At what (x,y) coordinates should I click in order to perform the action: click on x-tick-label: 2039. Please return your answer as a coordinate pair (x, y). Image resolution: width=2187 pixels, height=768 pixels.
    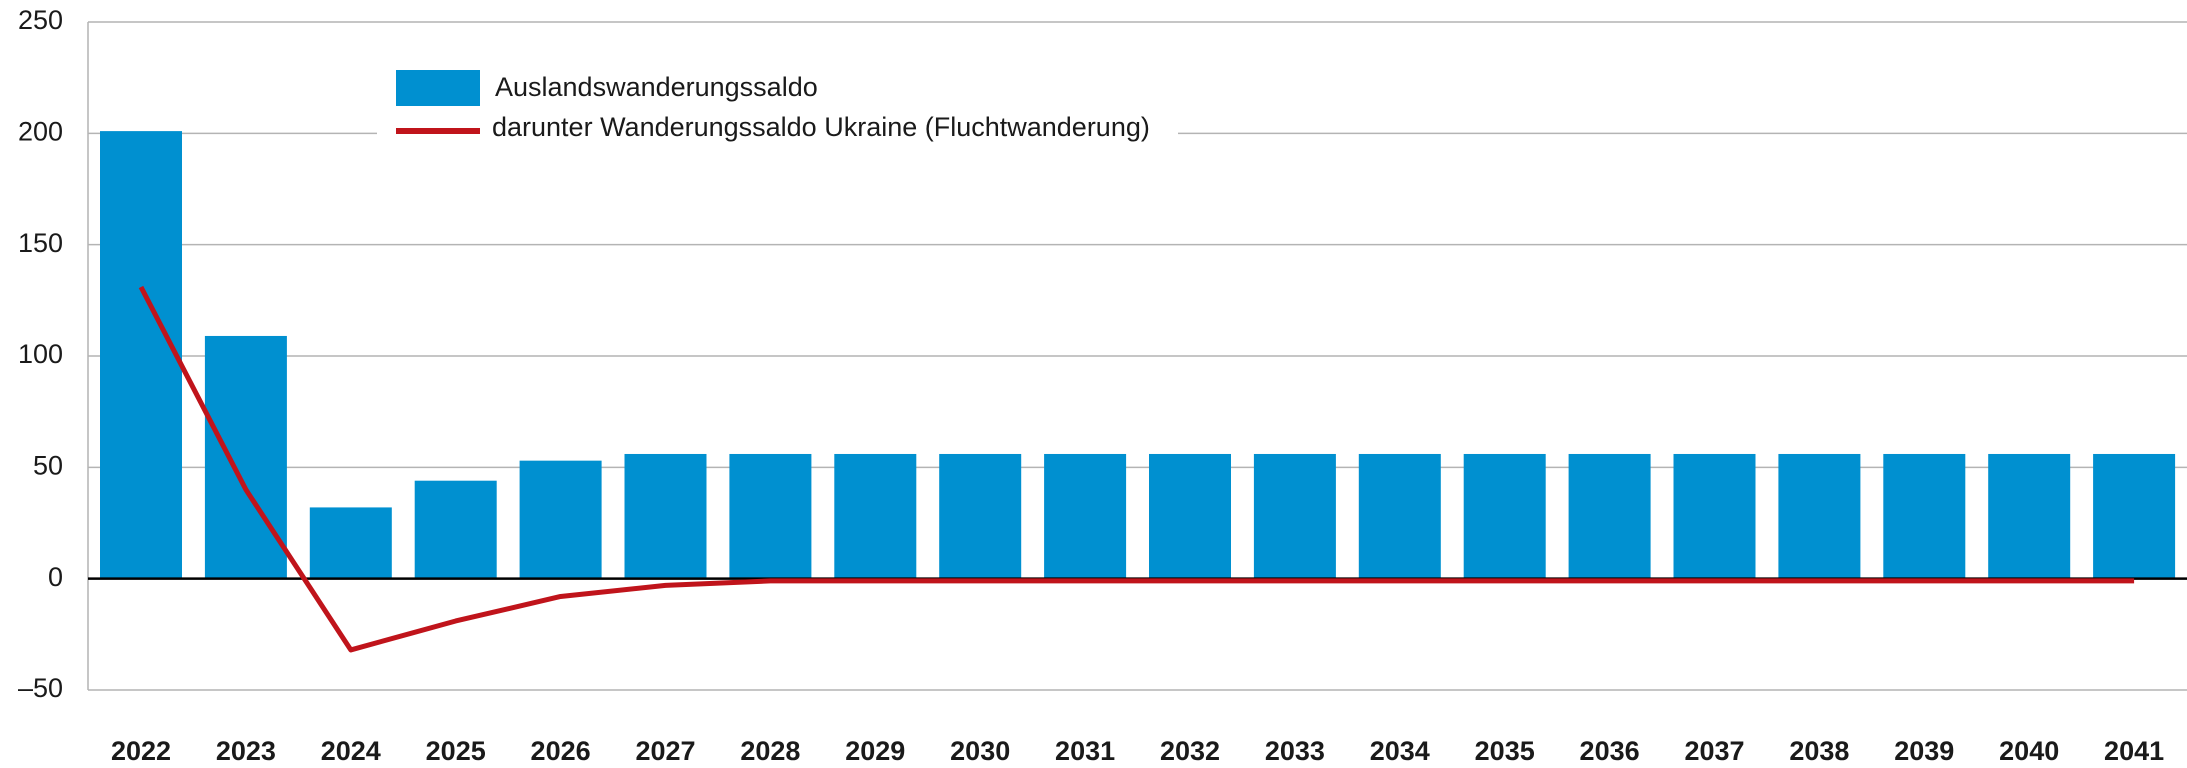
    Looking at the image, I should click on (1924, 751).